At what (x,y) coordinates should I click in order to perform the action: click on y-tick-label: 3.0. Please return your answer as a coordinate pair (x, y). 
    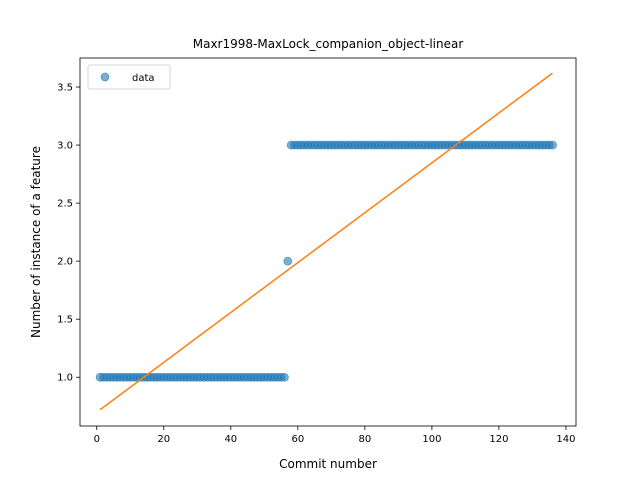
    Looking at the image, I should click on (65, 146).